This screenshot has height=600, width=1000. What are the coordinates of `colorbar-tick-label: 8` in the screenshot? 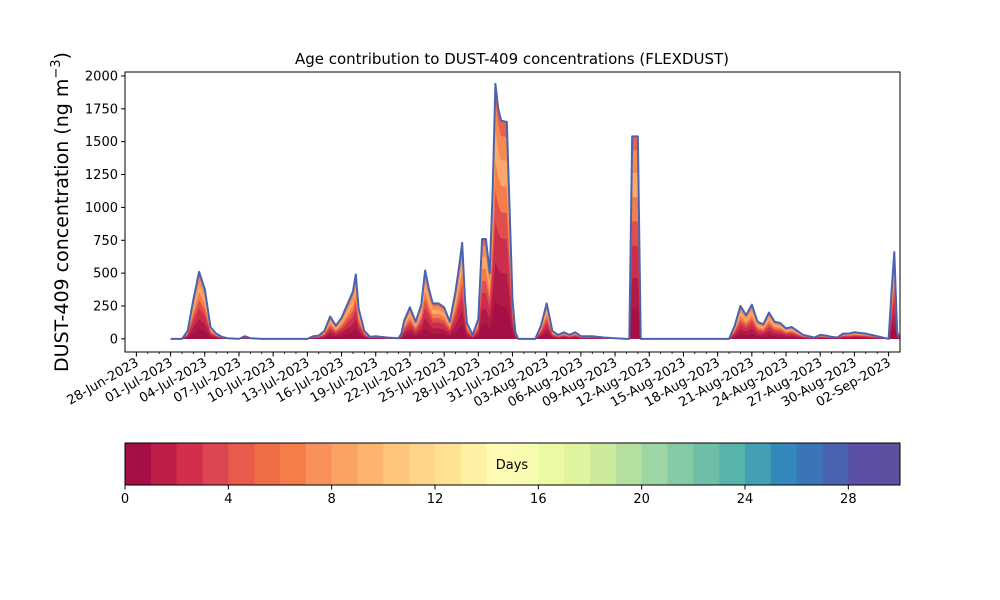 It's located at (332, 499).